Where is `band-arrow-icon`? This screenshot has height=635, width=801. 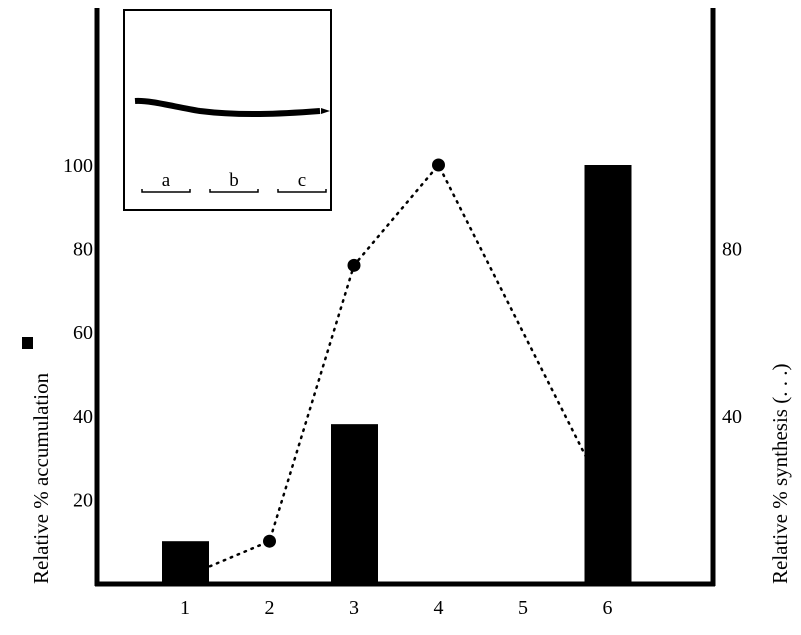 band-arrow-icon is located at coordinates (325, 111).